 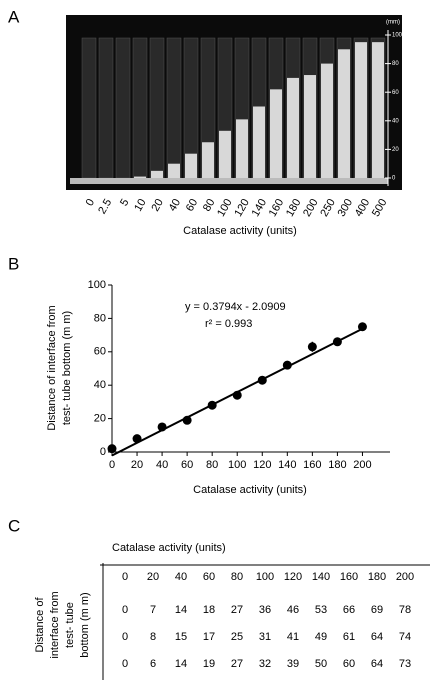 I want to click on column-header: 180, so click(x=377, y=577).